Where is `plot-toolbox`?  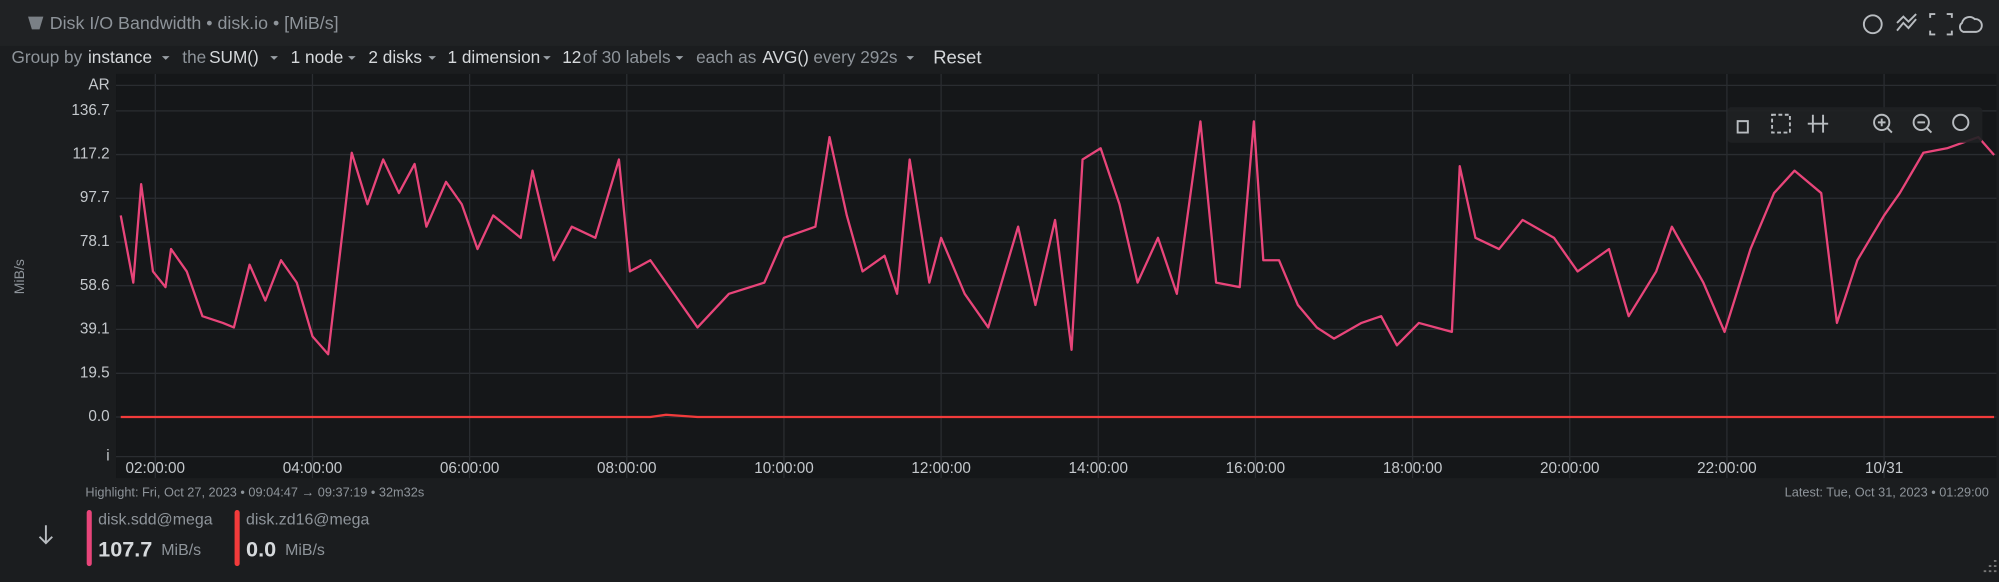 plot-toolbox is located at coordinates (1855, 125).